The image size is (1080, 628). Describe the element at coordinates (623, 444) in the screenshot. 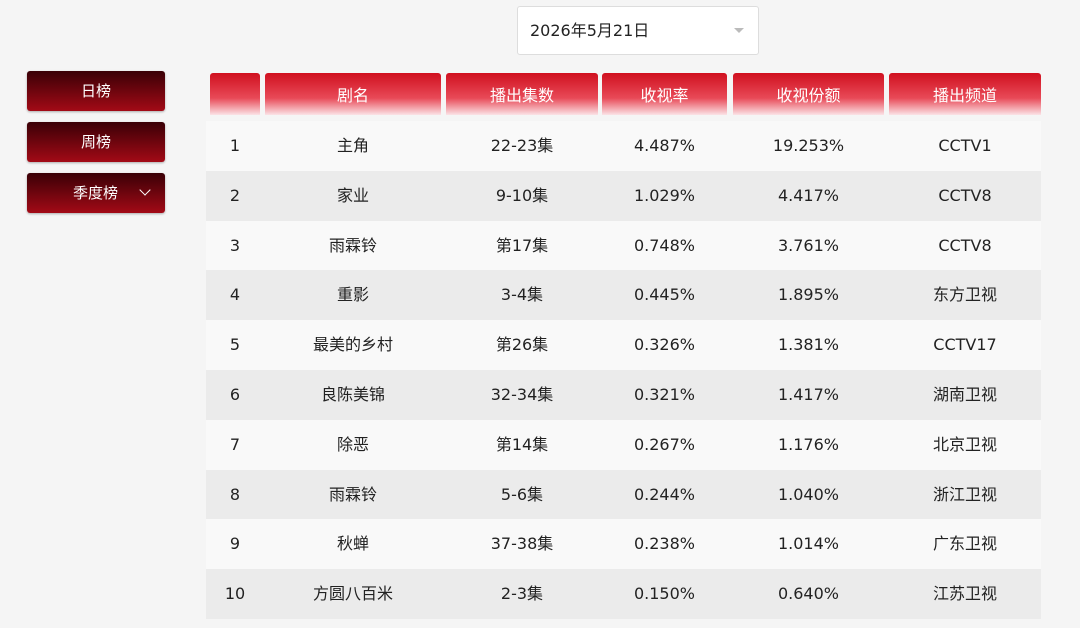

I see `table-row: 7 除恶 第14集 0.267% 1.176% 北京卫视` at that location.